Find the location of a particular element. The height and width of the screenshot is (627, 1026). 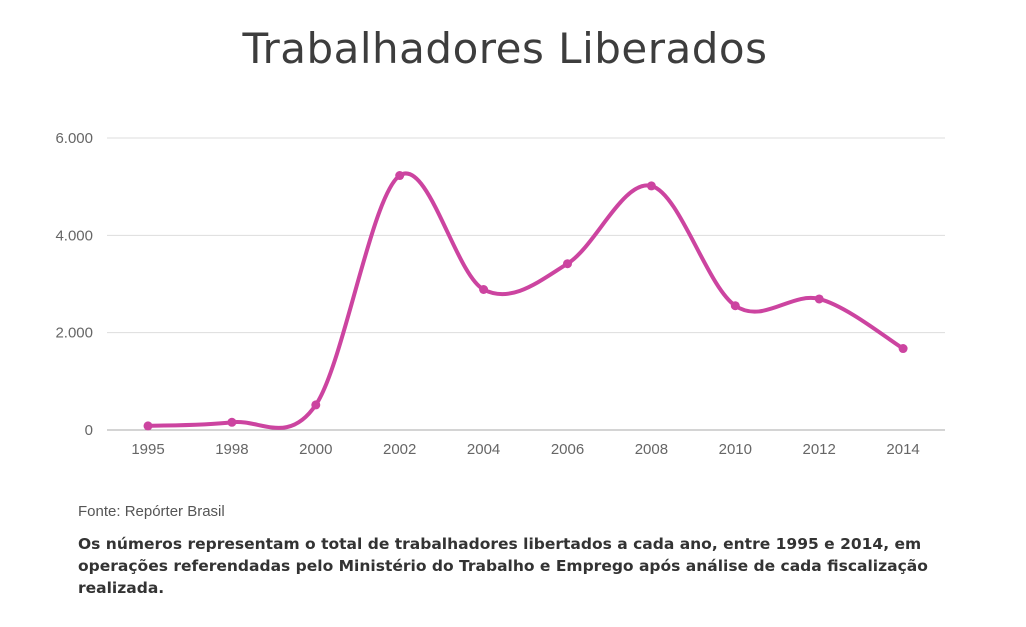

x-tick-label: 2012 is located at coordinates (819, 449).